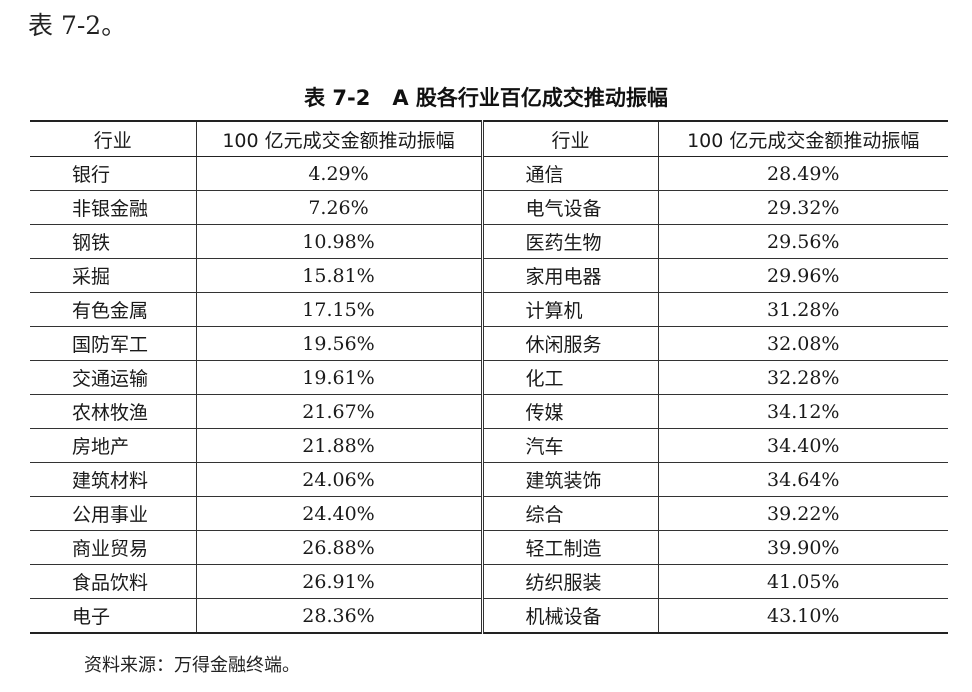 The width and height of the screenshot is (972, 692). Describe the element at coordinates (113, 513) in the screenshot. I see `left-industry-cell: 公用事业` at that location.